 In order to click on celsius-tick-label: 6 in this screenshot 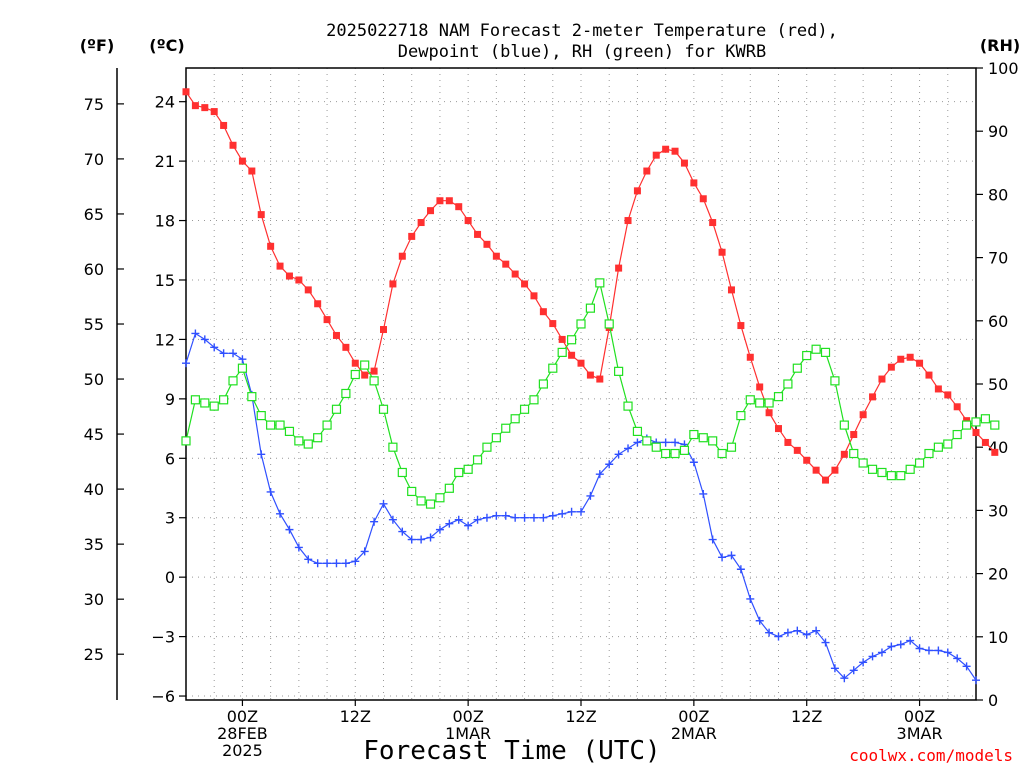, I will do `click(170, 458)`.